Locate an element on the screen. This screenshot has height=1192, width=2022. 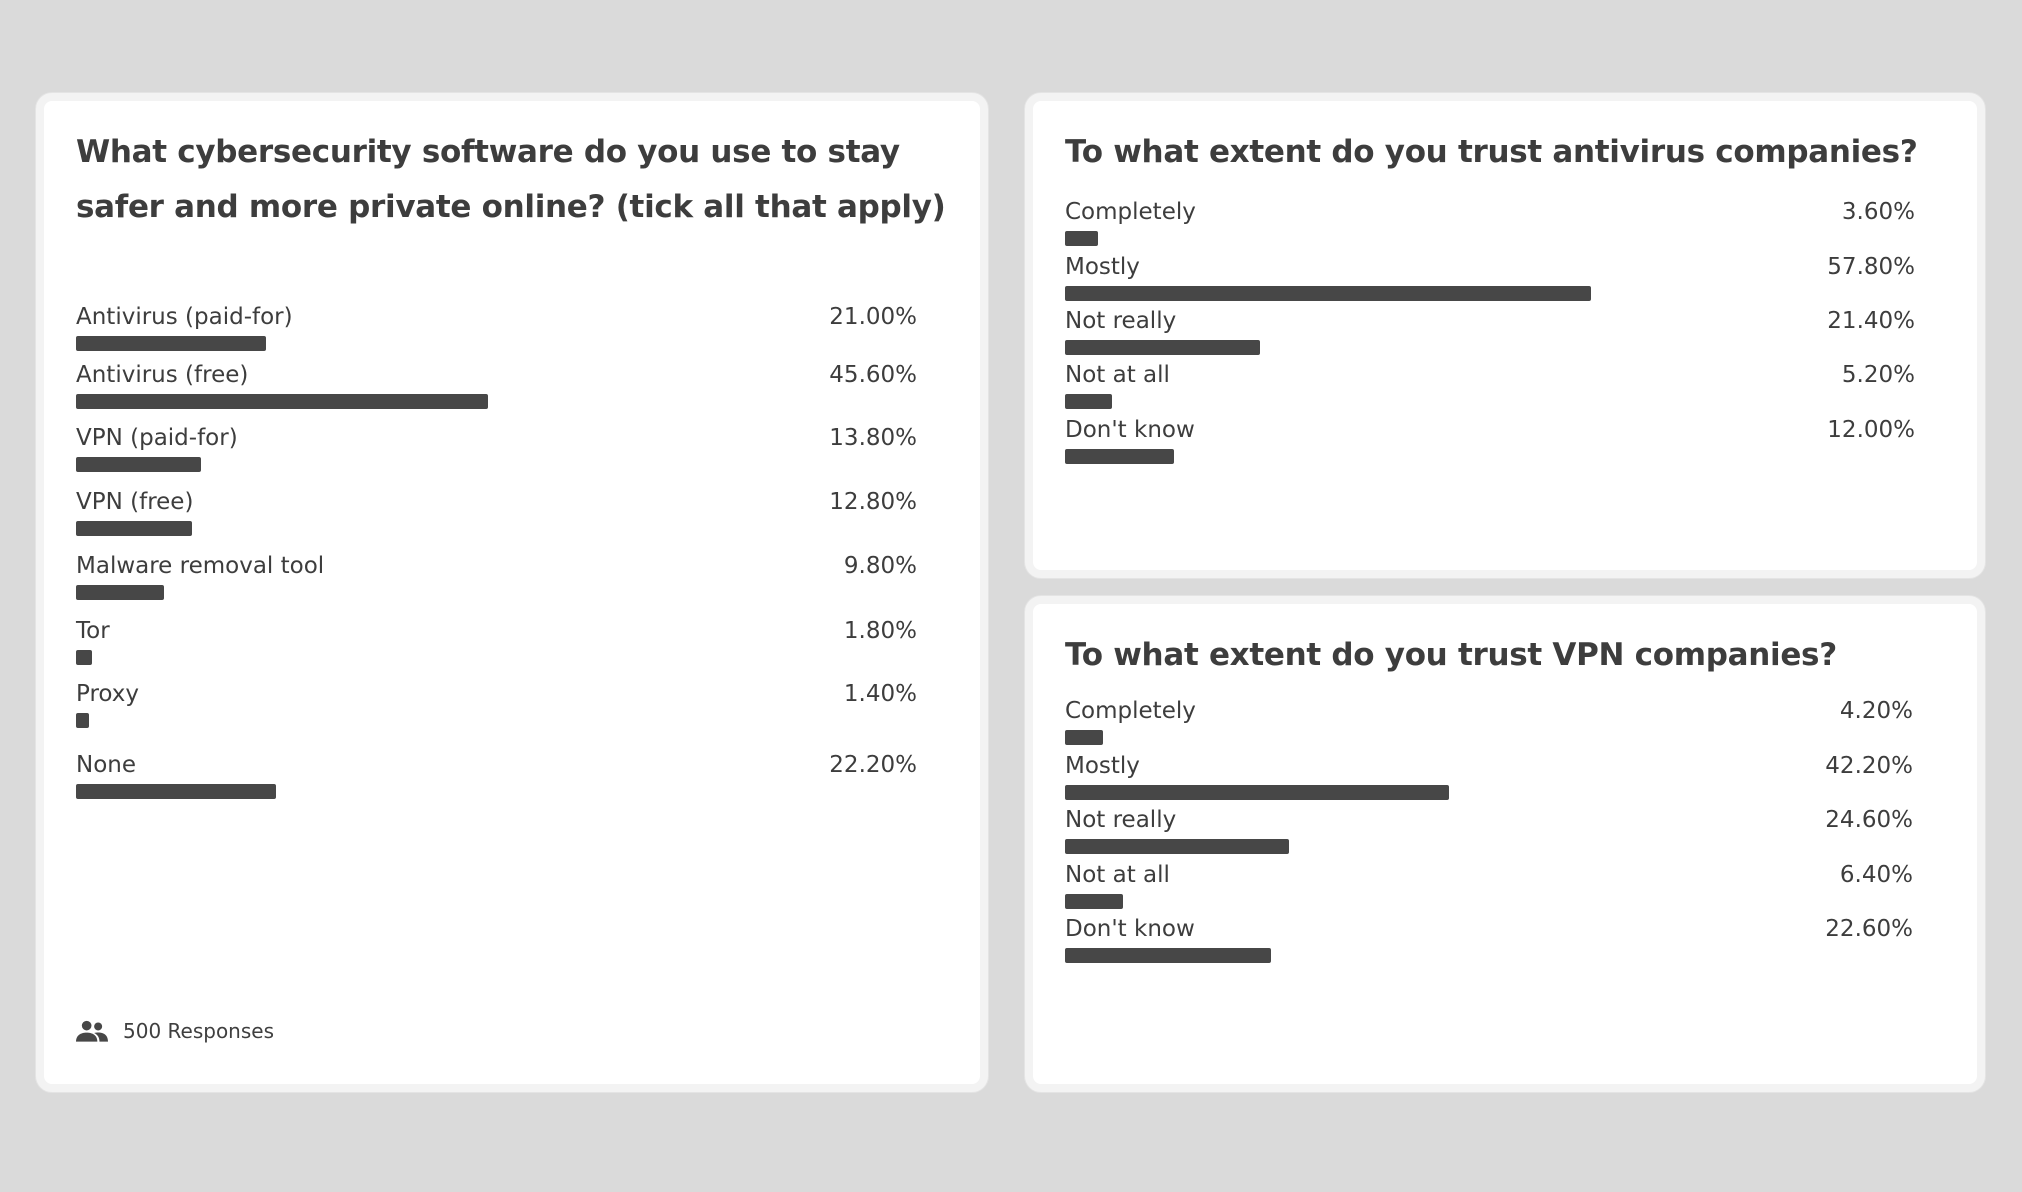
value-label: 21.40% is located at coordinates (1871, 321).